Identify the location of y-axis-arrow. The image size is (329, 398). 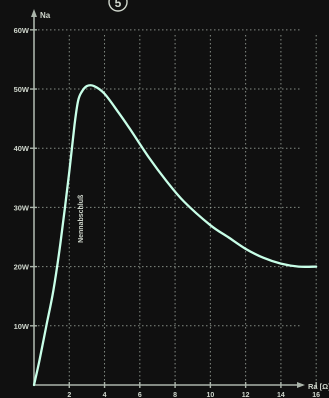
(34, 13).